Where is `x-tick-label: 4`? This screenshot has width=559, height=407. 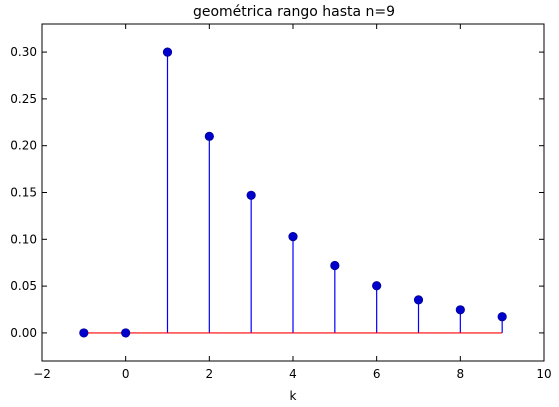 x-tick-label: 4 is located at coordinates (293, 374).